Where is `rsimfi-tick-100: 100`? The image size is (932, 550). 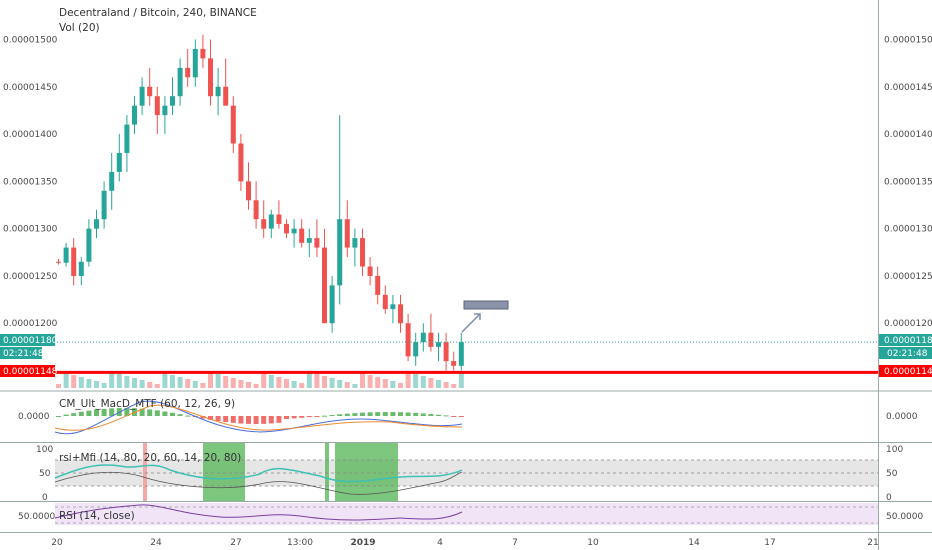
rsimfi-tick-100: 100 is located at coordinates (44, 450).